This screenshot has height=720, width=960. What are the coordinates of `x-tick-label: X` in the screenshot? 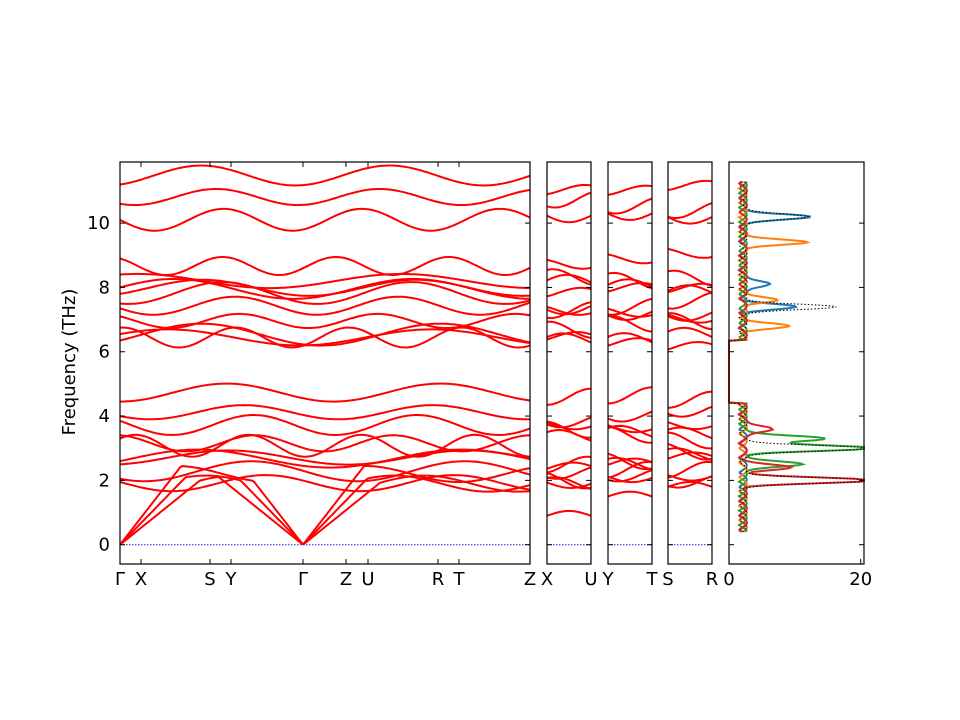 It's located at (547, 579).